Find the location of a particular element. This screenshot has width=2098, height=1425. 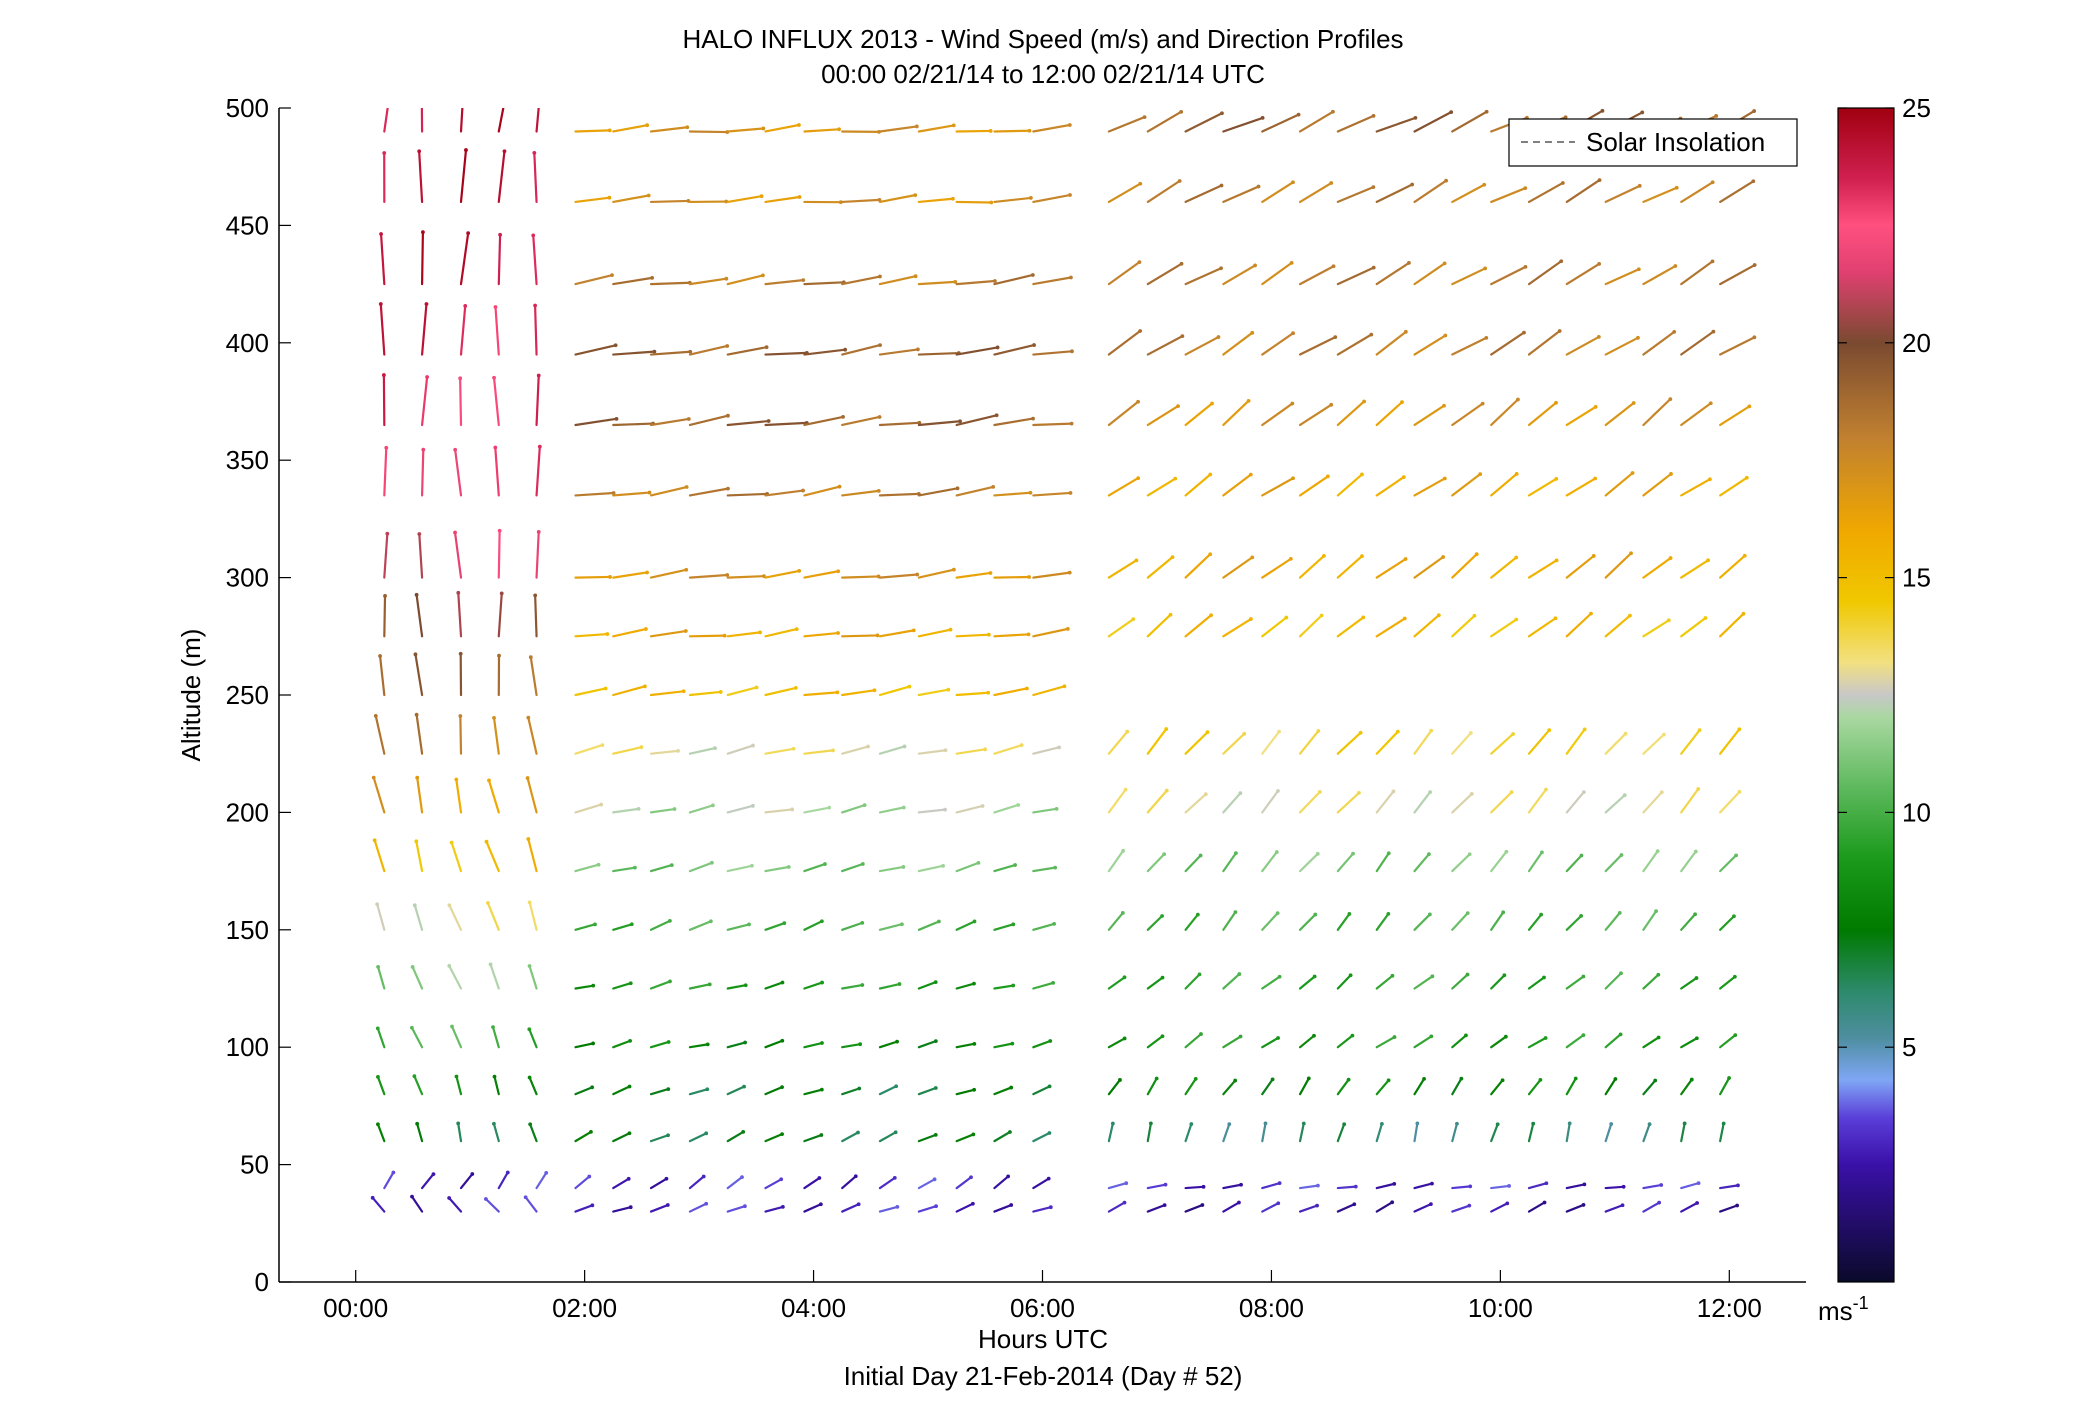

wind-vector-mid-10-7-head is located at coordinates (988, 634).